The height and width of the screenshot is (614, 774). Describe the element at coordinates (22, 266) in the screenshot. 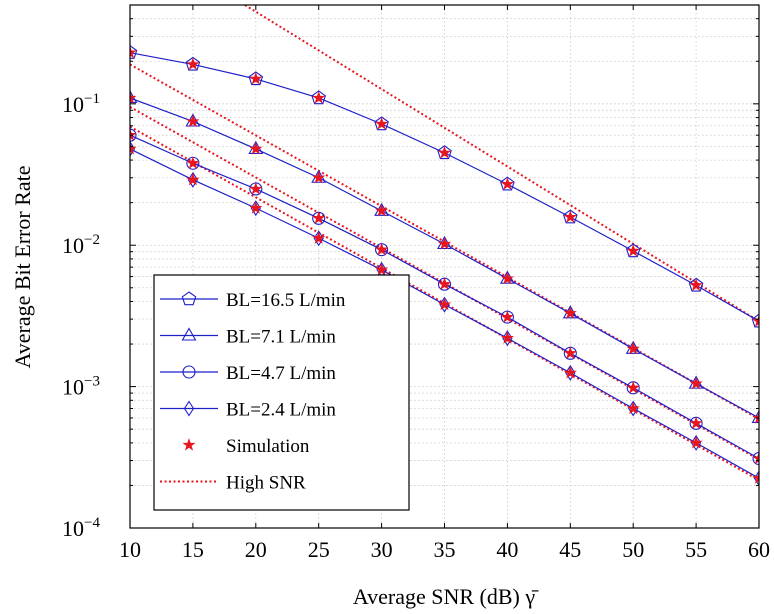

I see `y-axis-label: Average Bit Error Rate` at that location.